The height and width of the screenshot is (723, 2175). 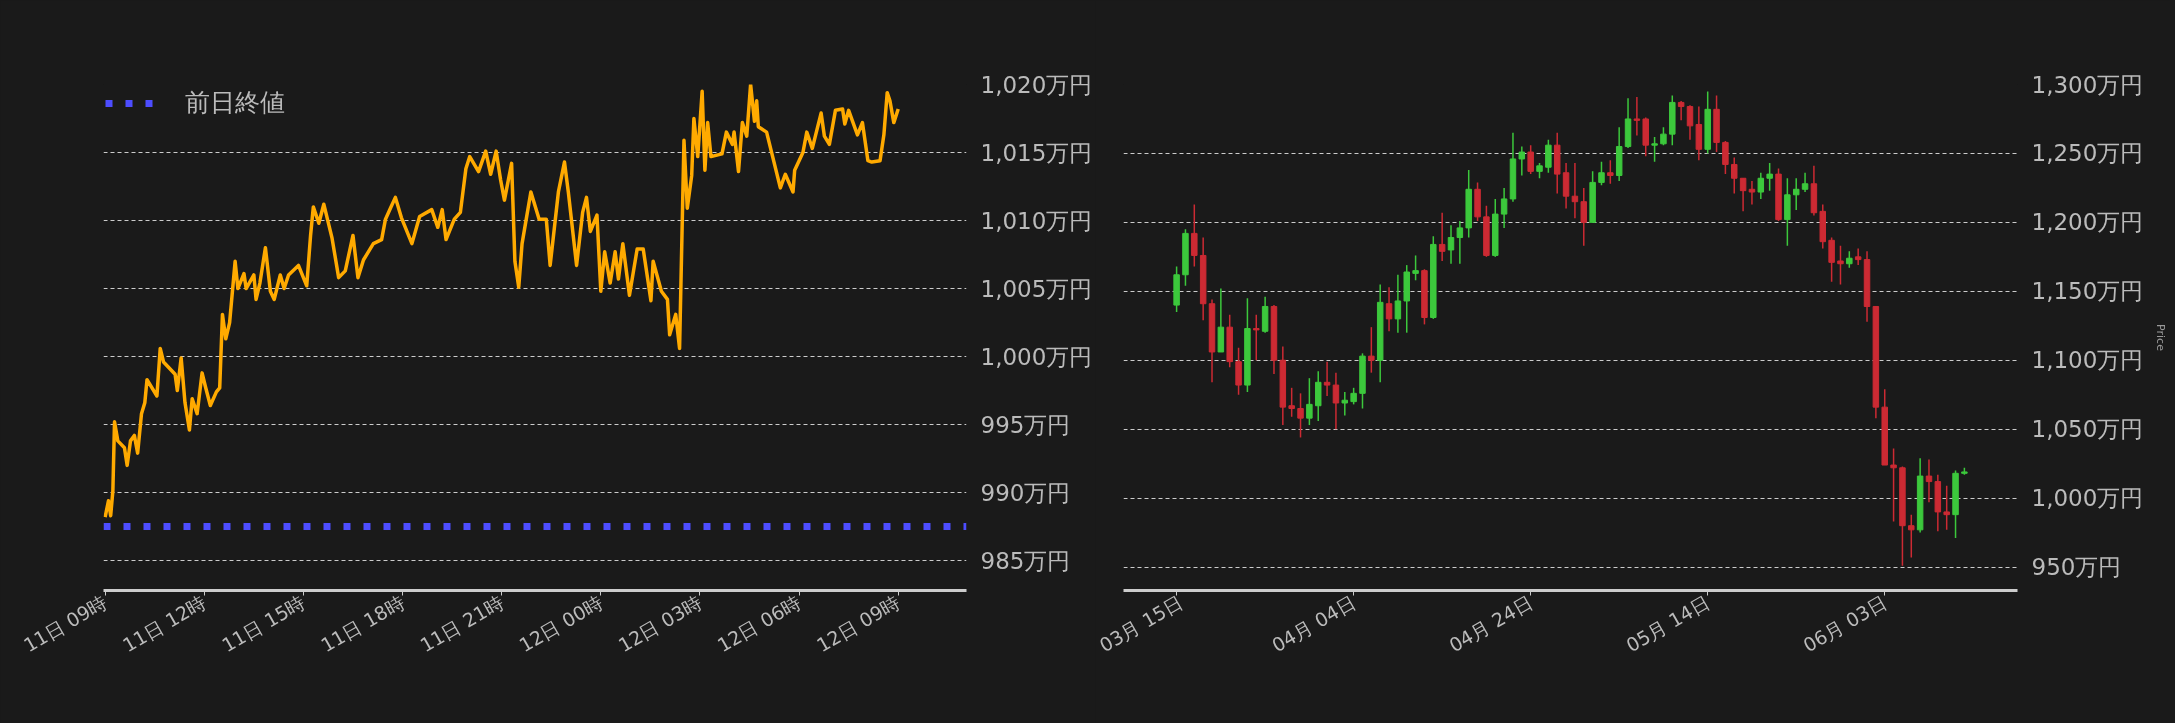 I want to click on x-tick-label: 12日 03時, so click(x=660, y=623).